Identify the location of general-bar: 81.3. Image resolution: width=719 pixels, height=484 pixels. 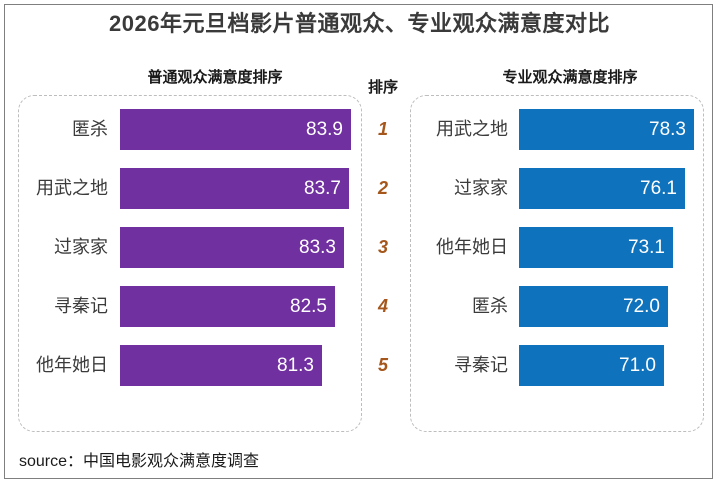
(221, 365).